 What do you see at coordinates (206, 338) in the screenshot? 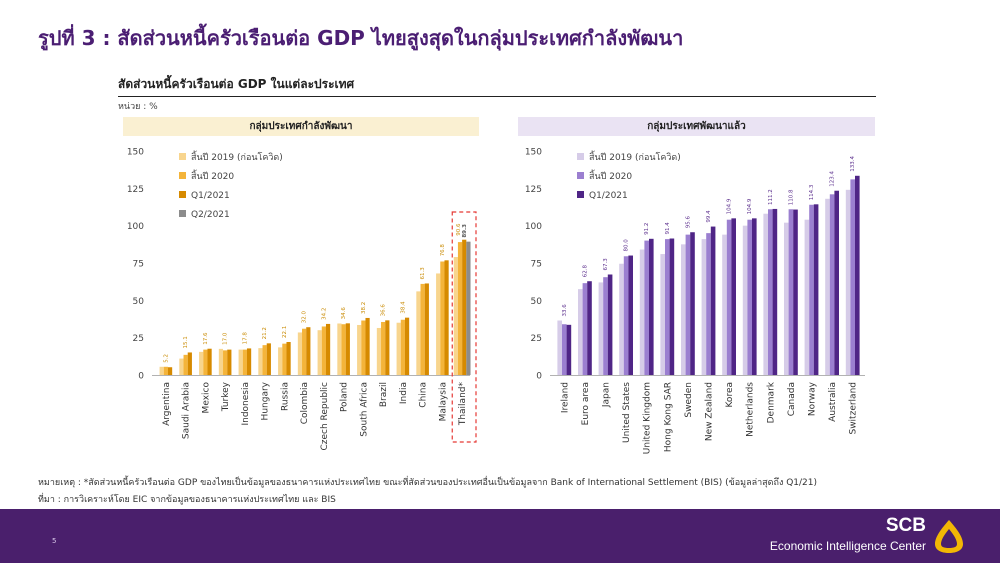
I see `dev-data-label: 17.6` at bounding box center [206, 338].